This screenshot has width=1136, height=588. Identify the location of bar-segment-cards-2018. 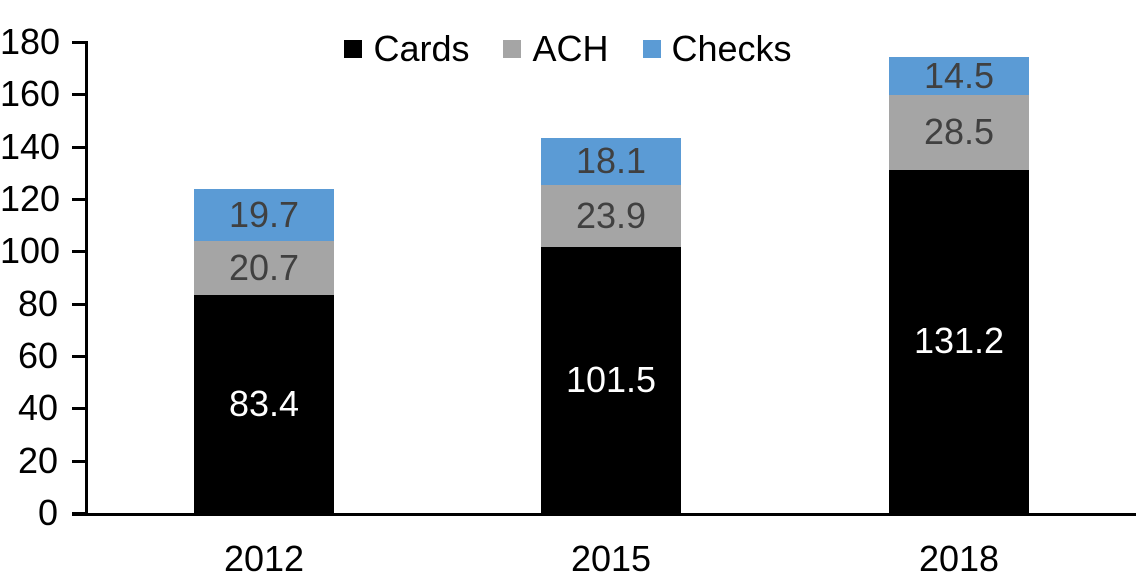
(959, 341).